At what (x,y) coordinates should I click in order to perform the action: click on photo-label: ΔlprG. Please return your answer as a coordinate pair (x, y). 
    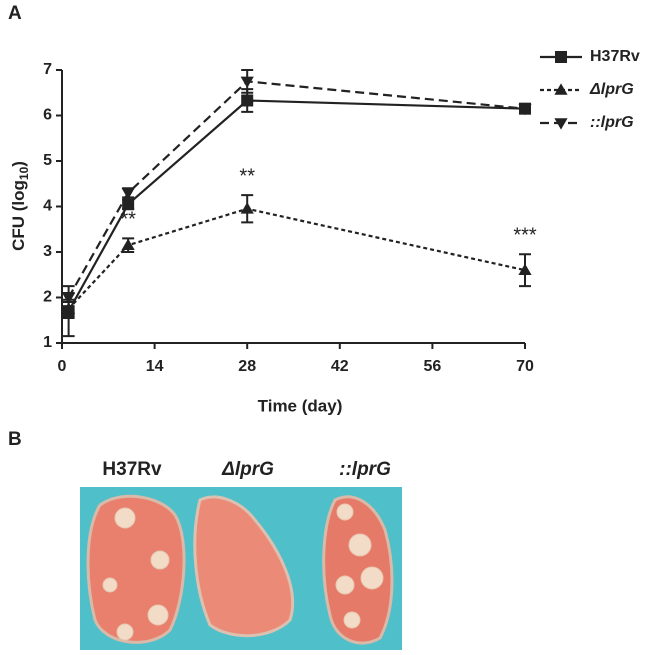
    Looking at the image, I should click on (247, 469).